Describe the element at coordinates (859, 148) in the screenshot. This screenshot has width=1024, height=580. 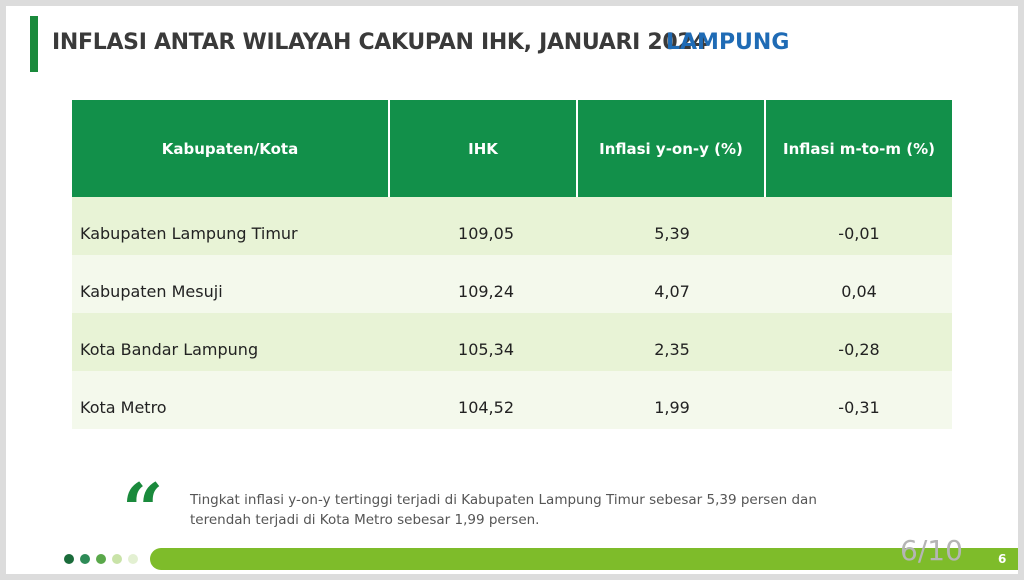
I see `header-inflasi-mtm: Inflasi m-to-m (%)` at that location.